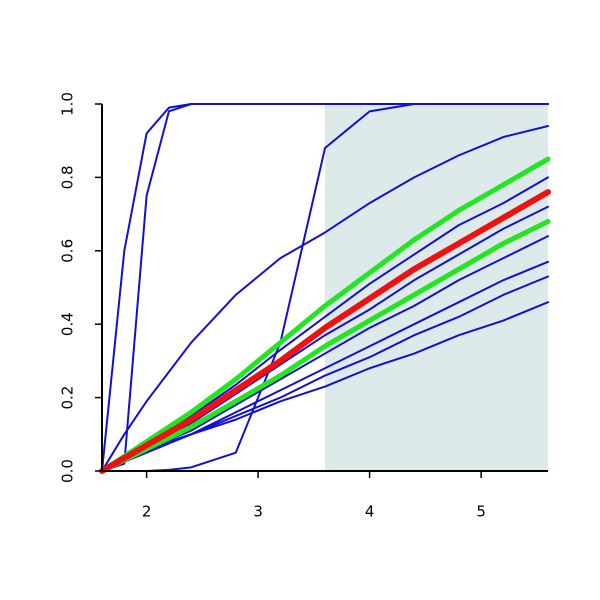 The width and height of the screenshot is (600, 600). What do you see at coordinates (481, 512) in the screenshot?
I see `x-tick-label: 5` at bounding box center [481, 512].